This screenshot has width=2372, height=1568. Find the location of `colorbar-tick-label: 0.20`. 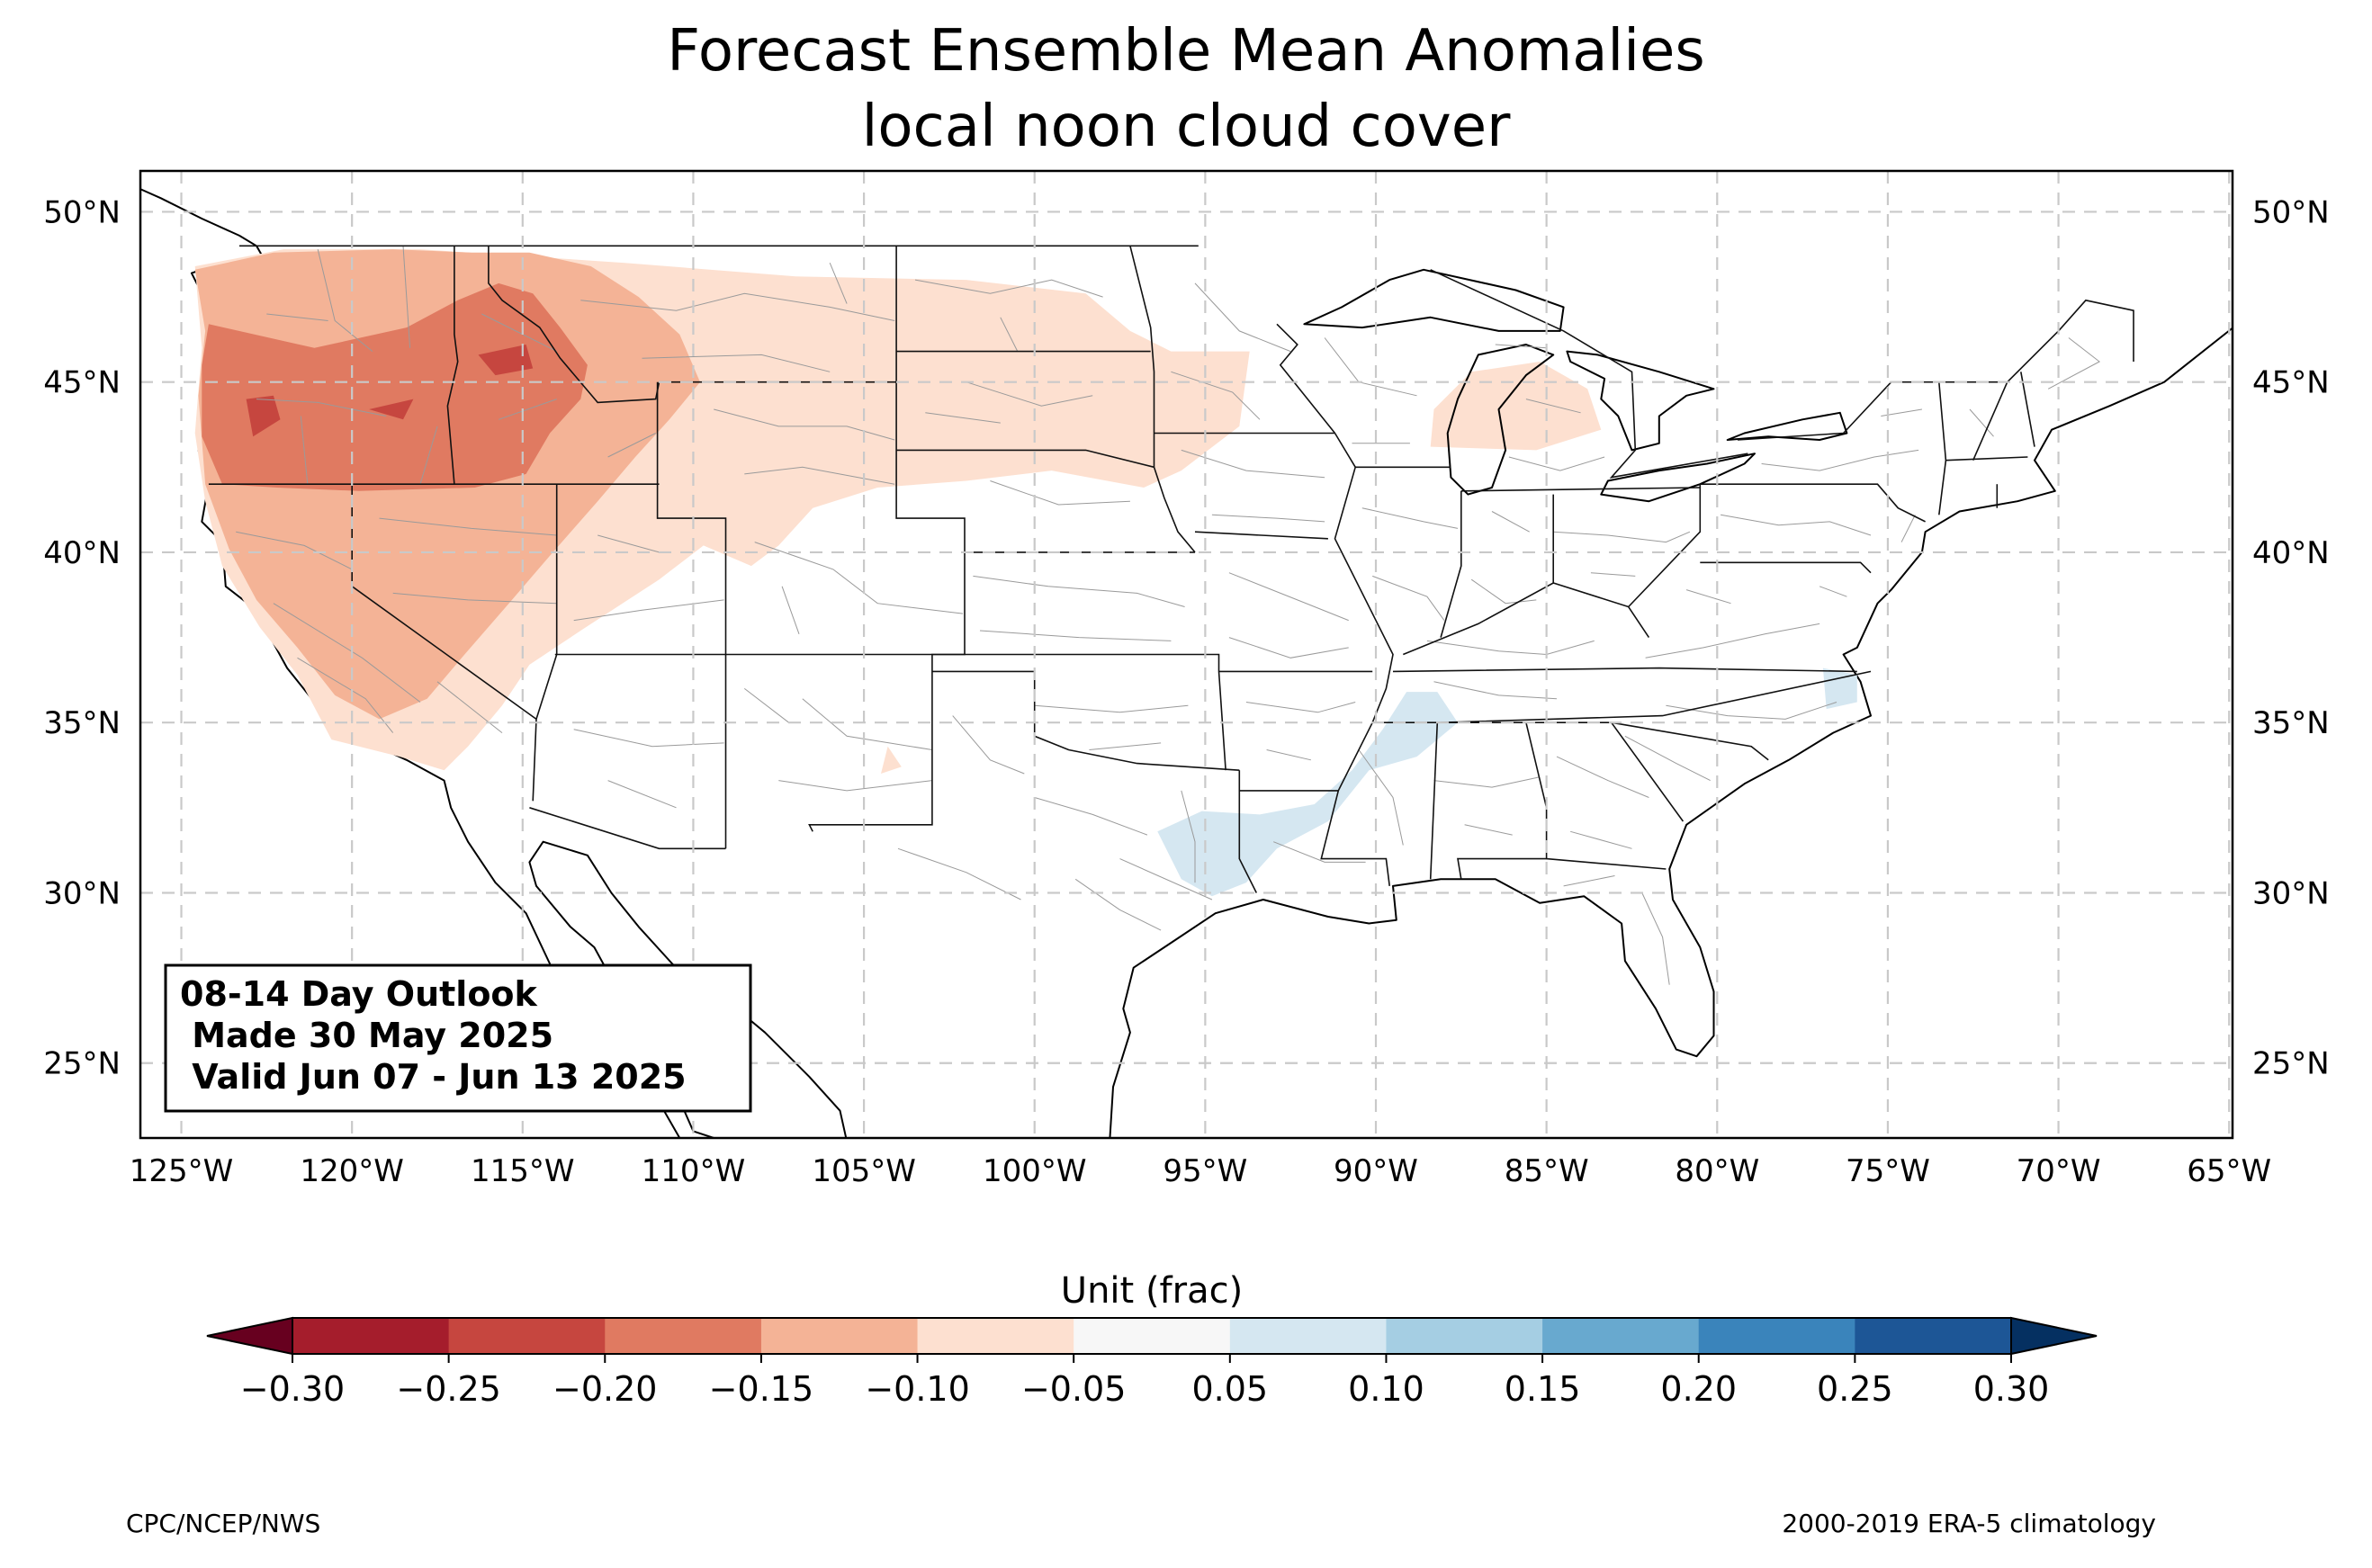

colorbar-tick-label: 0.20 is located at coordinates (1699, 1389).